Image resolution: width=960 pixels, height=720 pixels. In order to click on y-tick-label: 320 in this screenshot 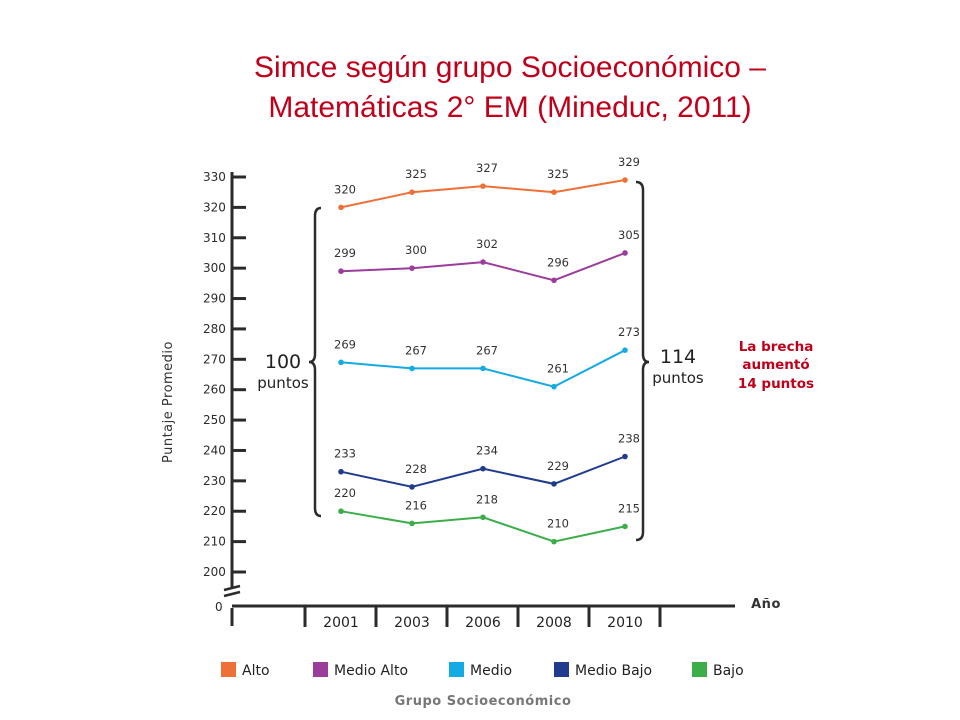, I will do `click(214, 207)`.